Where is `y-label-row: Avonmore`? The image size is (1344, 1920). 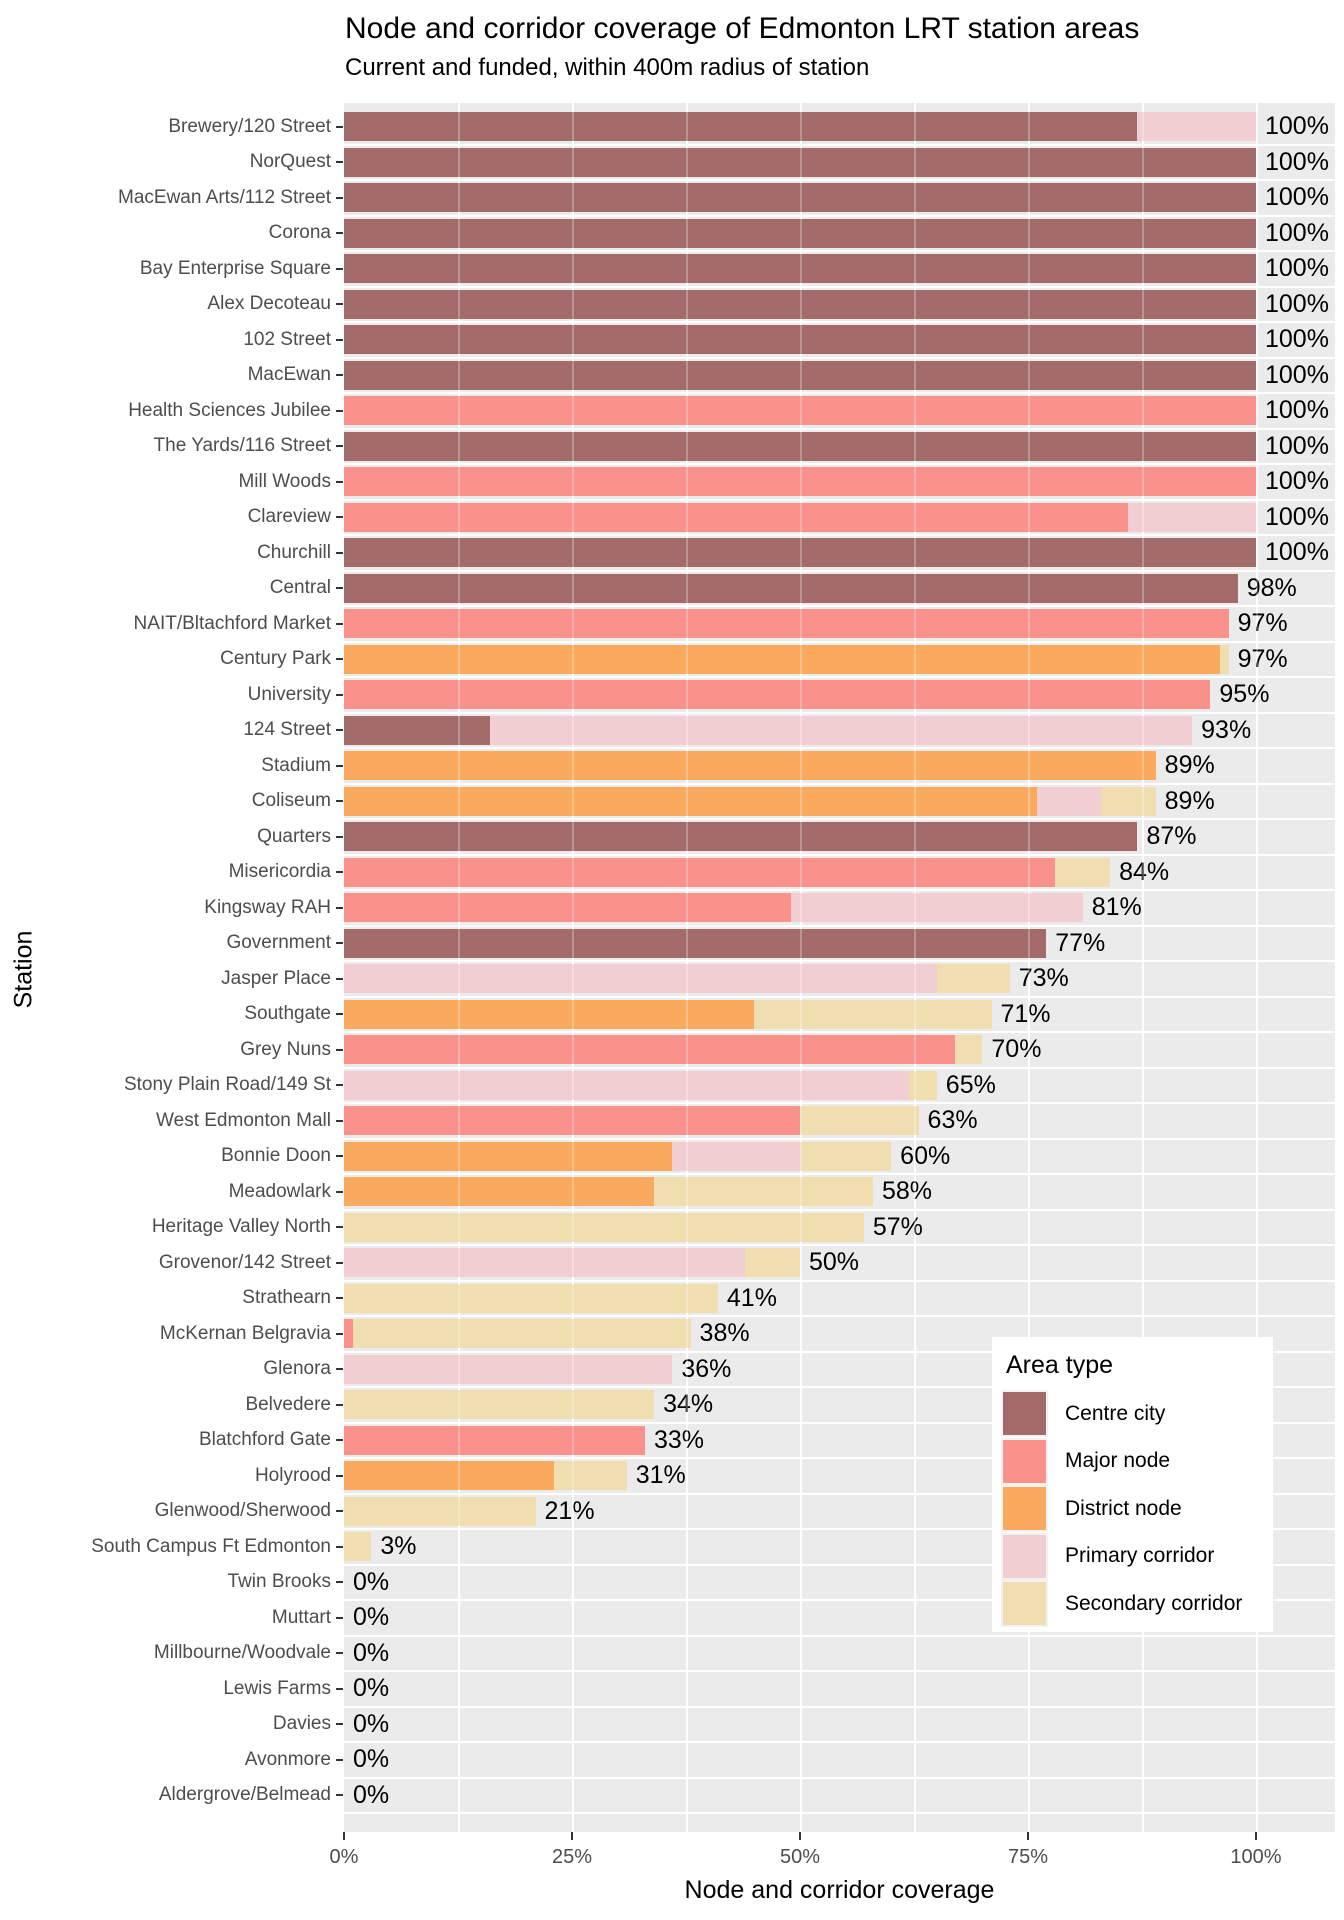 y-label-row: Avonmore is located at coordinates (171, 1761).